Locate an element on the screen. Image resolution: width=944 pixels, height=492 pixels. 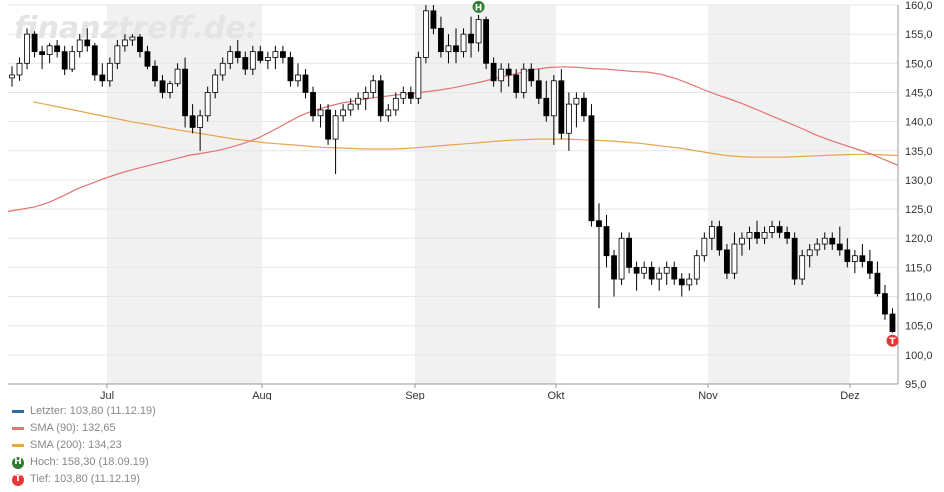
high-marker-icon: H is located at coordinates (18, 462).